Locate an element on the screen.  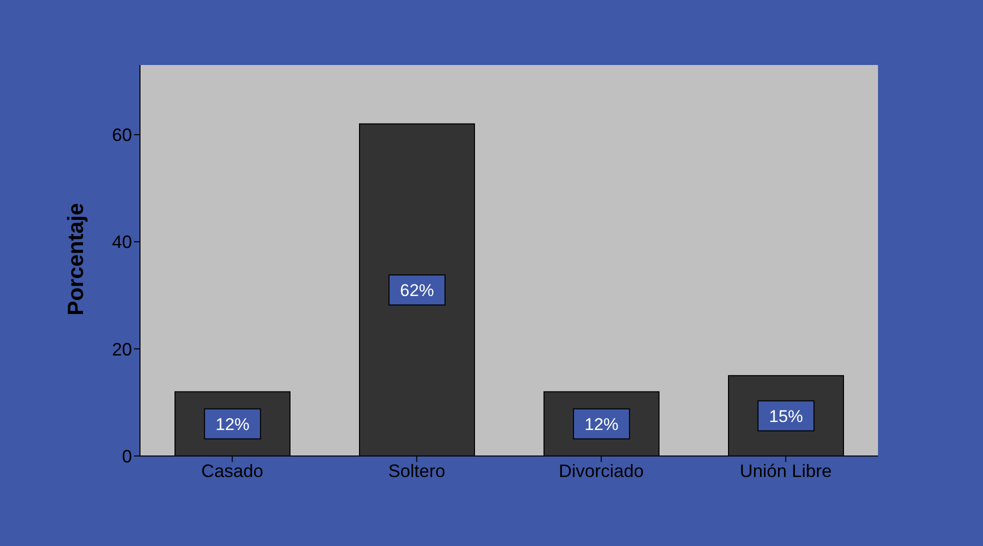
data-label: 15% is located at coordinates (786, 416).